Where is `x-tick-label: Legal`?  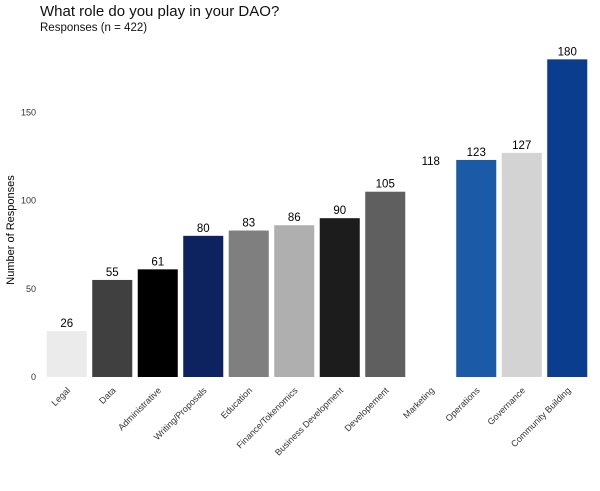 x-tick-label: Legal is located at coordinates (61, 396).